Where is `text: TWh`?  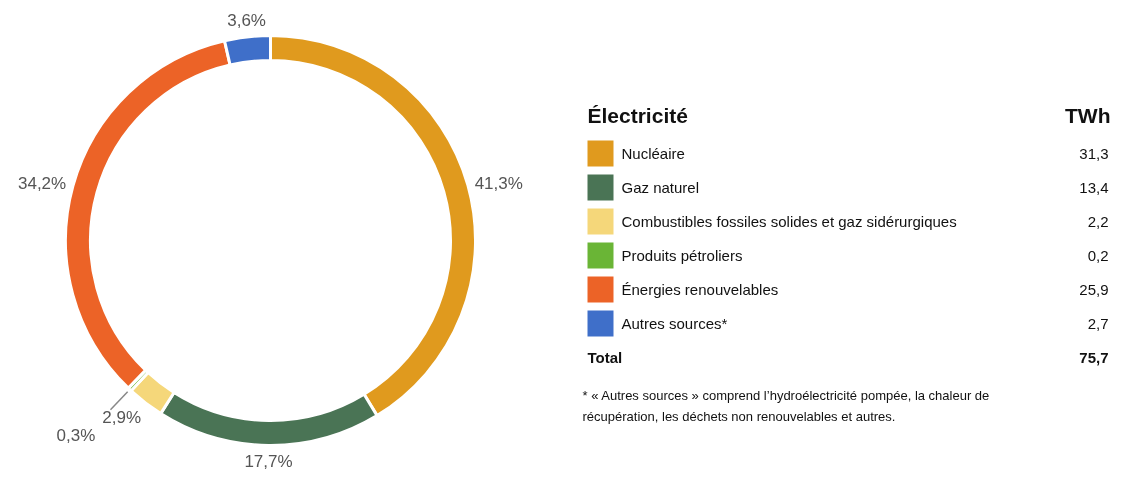 text: TWh is located at coordinates (1088, 115).